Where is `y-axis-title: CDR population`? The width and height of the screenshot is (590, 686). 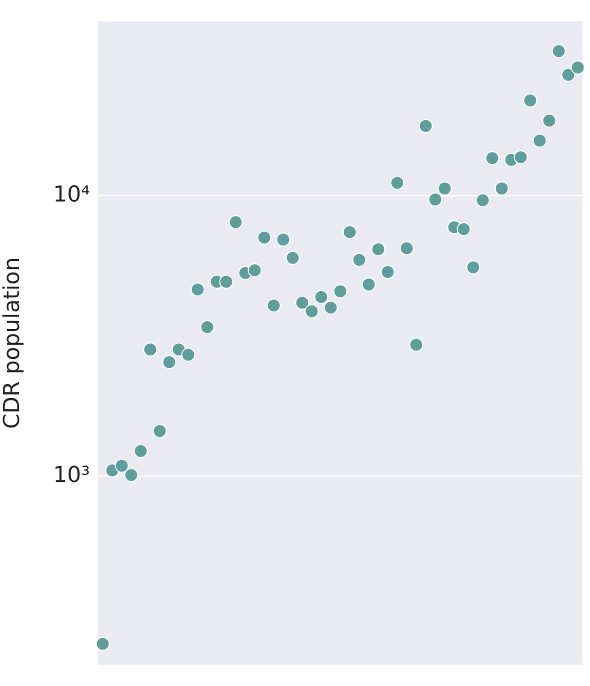
y-axis-title: CDR population is located at coordinates (12, 343).